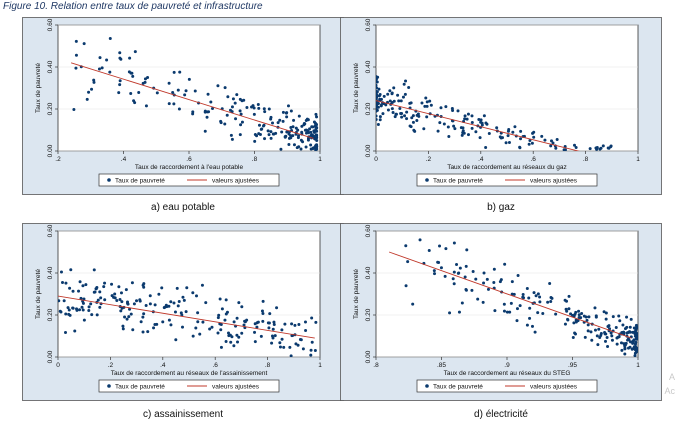 This screenshot has width=675, height=425. What do you see at coordinates (183, 207) in the screenshot?
I see `caption-a: a) eau potable` at bounding box center [183, 207].